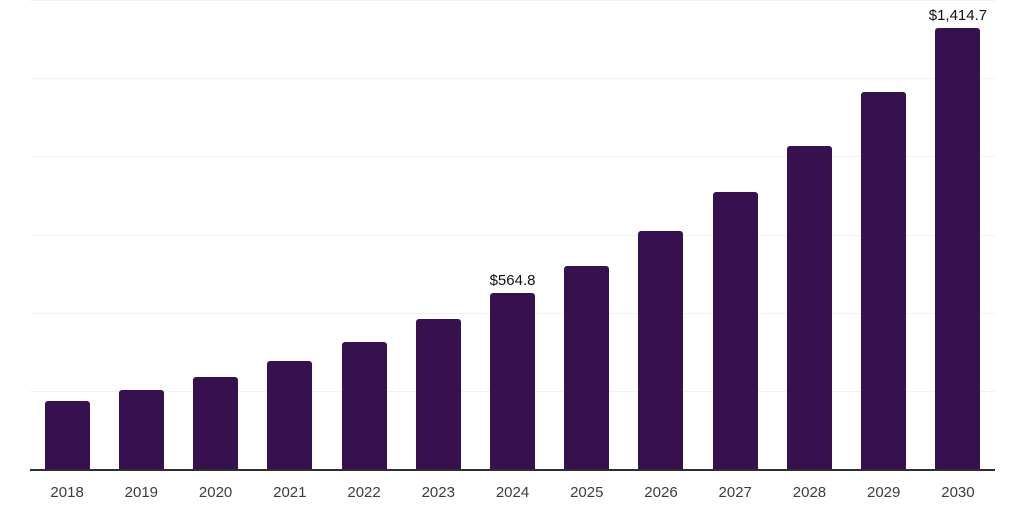 This screenshot has height=512, width=1024. What do you see at coordinates (141, 430) in the screenshot?
I see `bar-2019` at bounding box center [141, 430].